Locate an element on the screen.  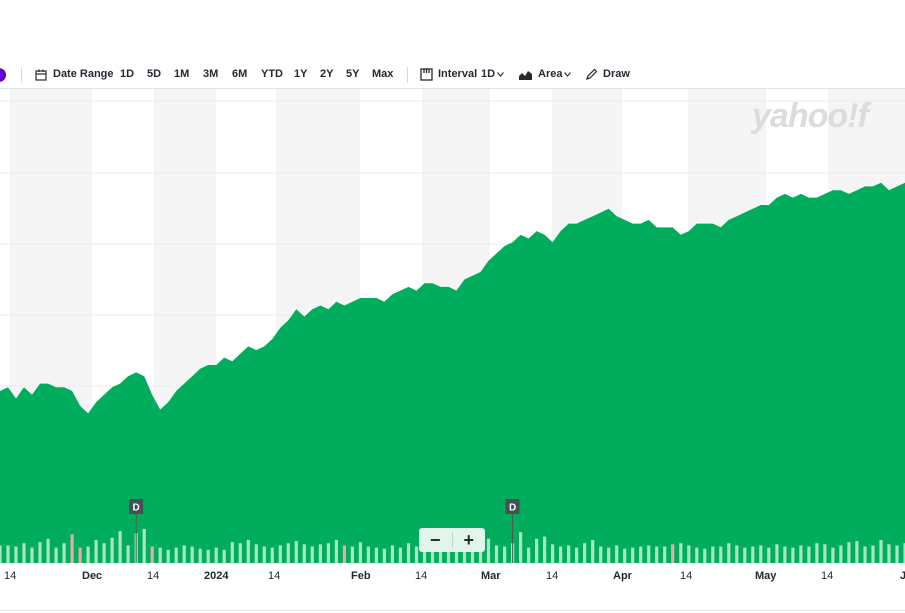
range-6m-button: 6M is located at coordinates (240, 74).